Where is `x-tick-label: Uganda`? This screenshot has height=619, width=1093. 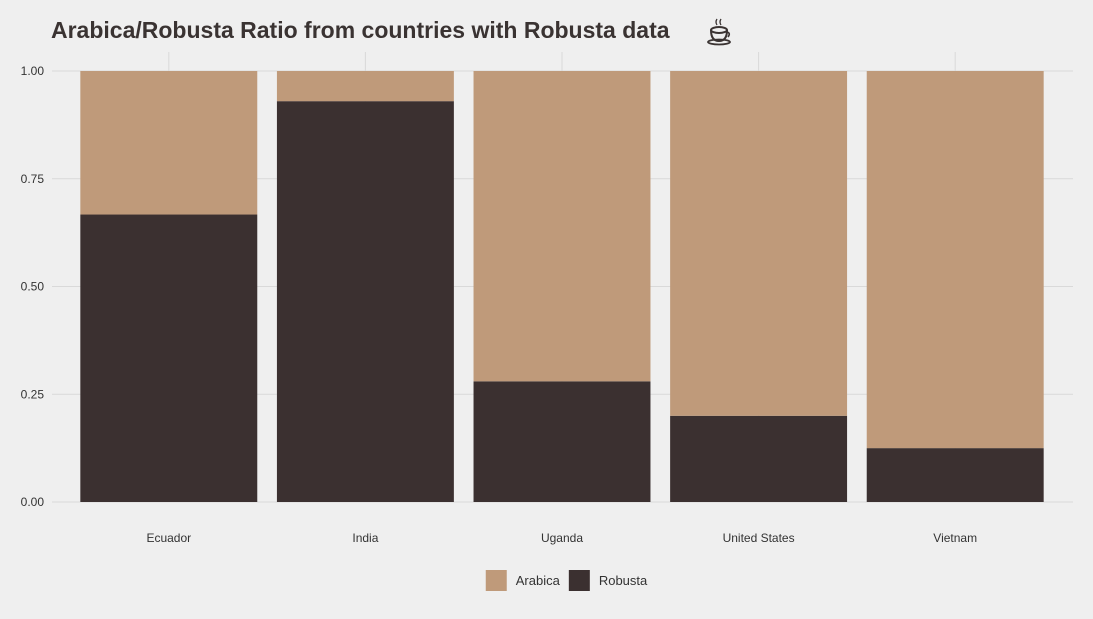 x-tick-label: Uganda is located at coordinates (562, 538).